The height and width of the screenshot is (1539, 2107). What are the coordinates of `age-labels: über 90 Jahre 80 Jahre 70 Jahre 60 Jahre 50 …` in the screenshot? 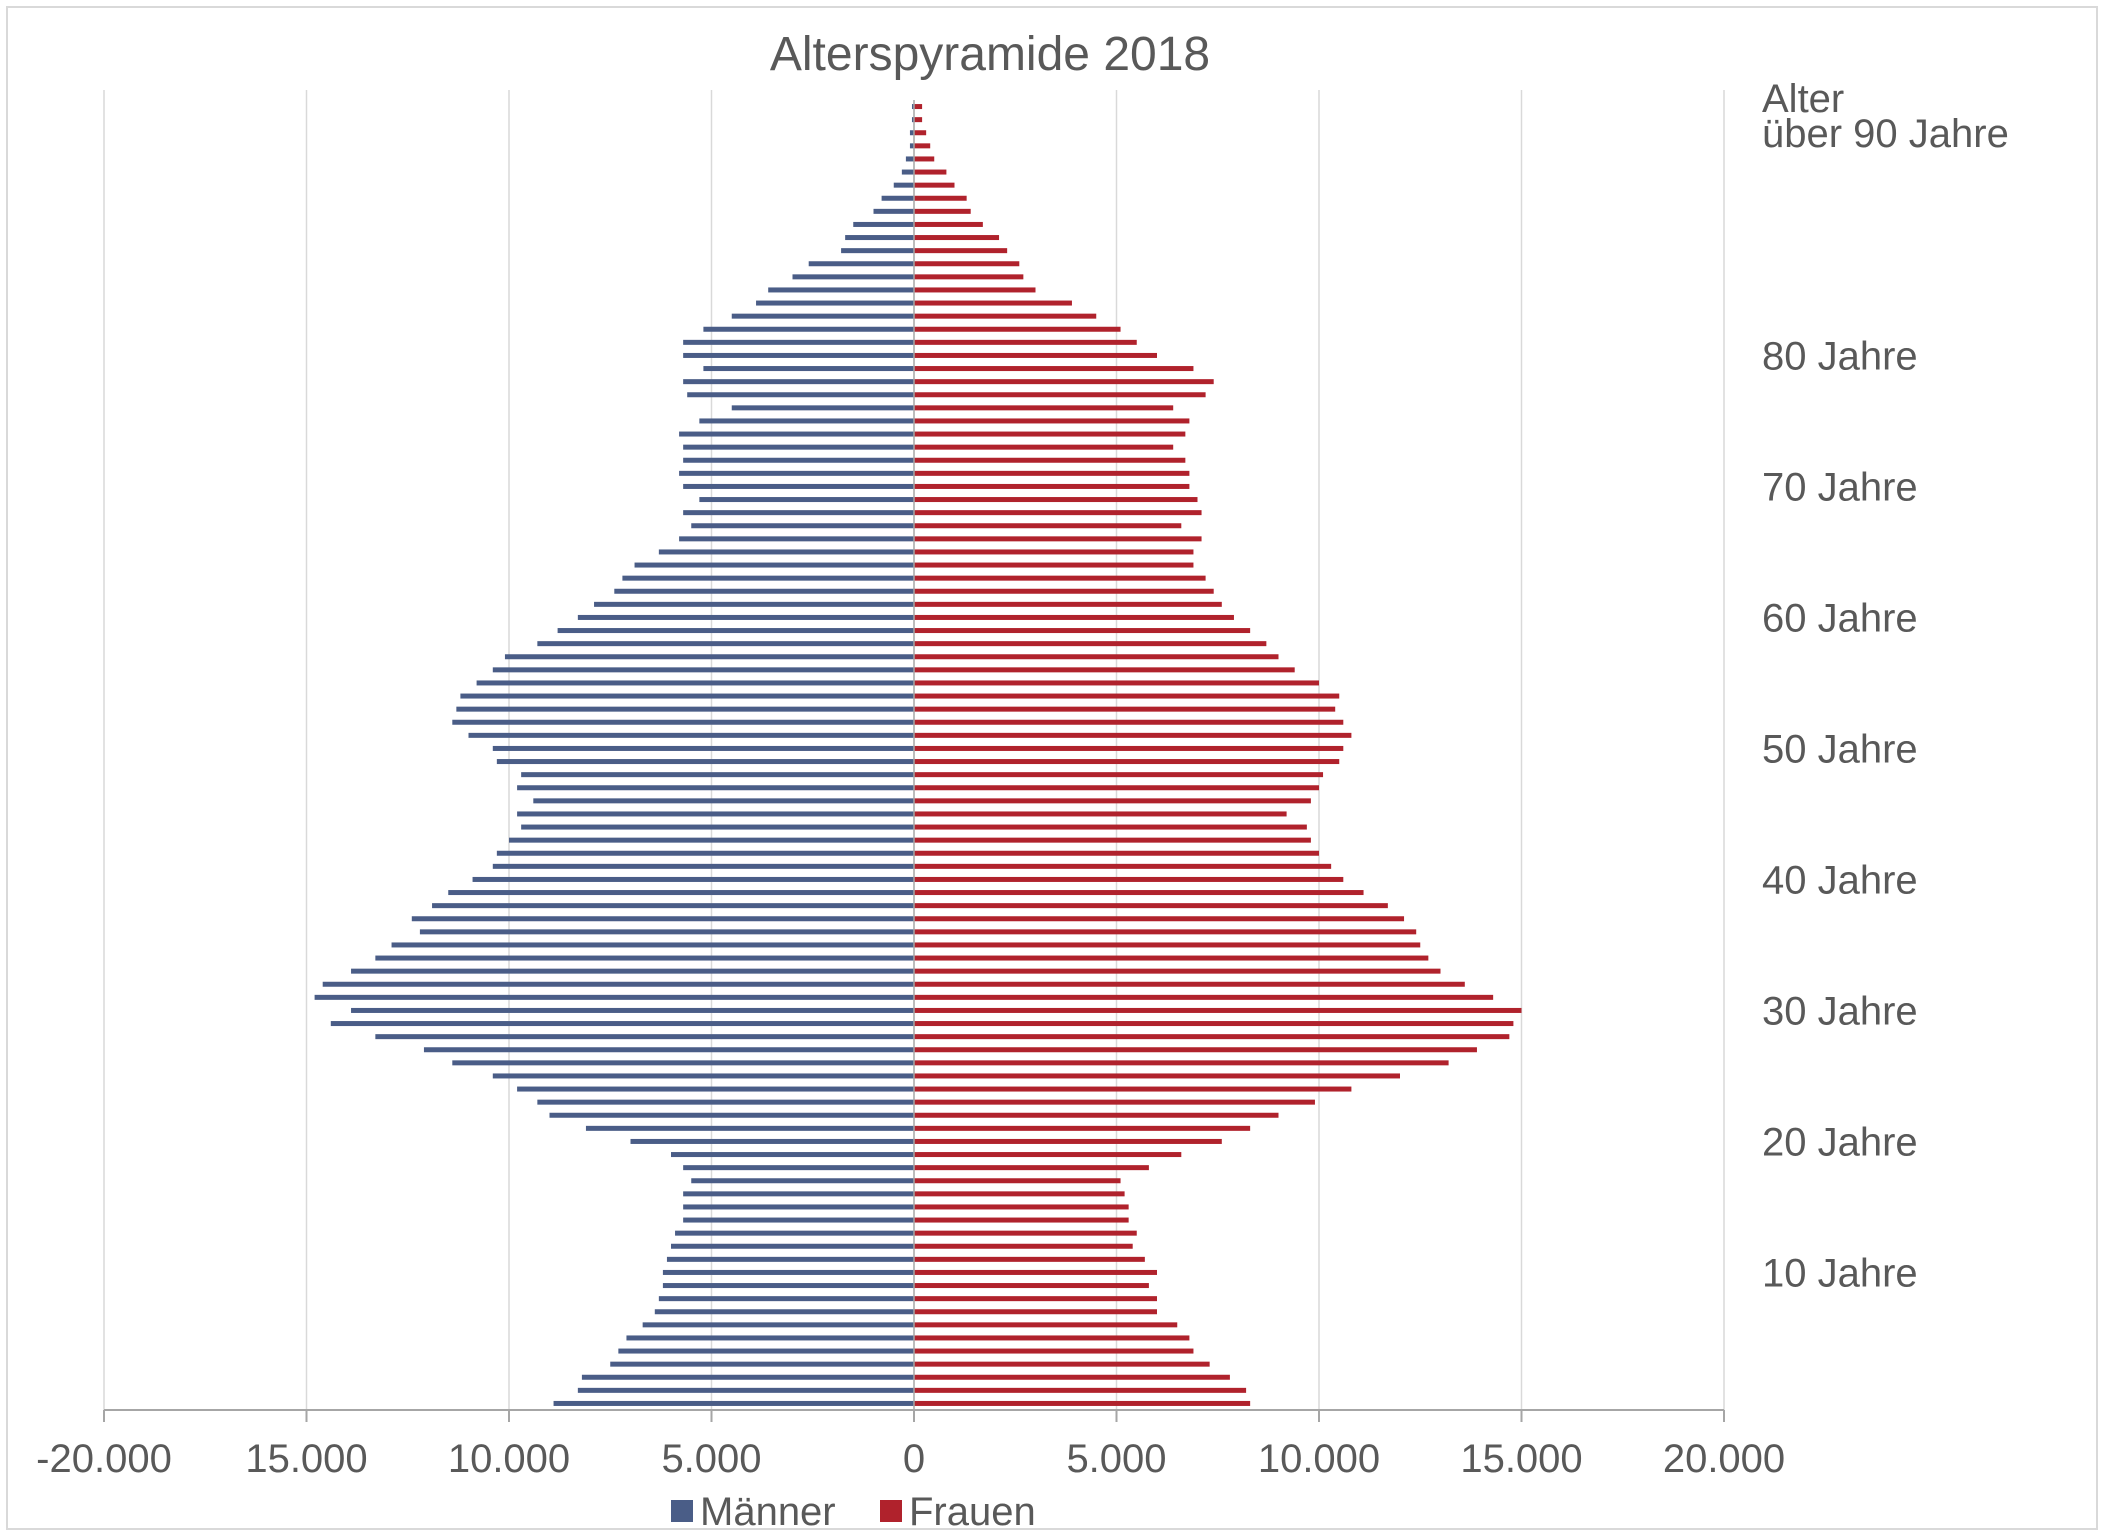 It's located at (1885, 704).